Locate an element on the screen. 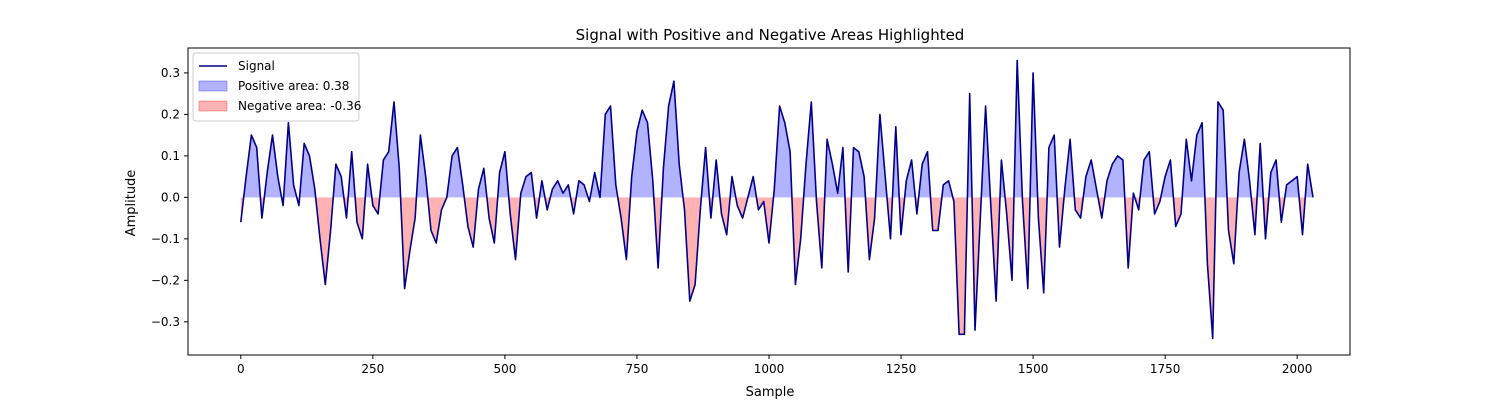  y-tick-label: 0.0 is located at coordinates (170, 197).